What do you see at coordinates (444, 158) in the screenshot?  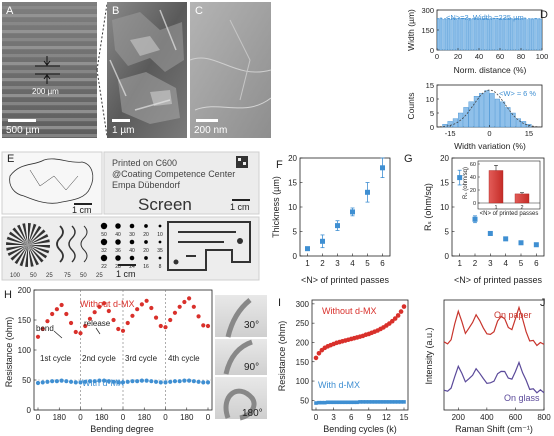 I see `y-tick-label: 20` at bounding box center [444, 158].